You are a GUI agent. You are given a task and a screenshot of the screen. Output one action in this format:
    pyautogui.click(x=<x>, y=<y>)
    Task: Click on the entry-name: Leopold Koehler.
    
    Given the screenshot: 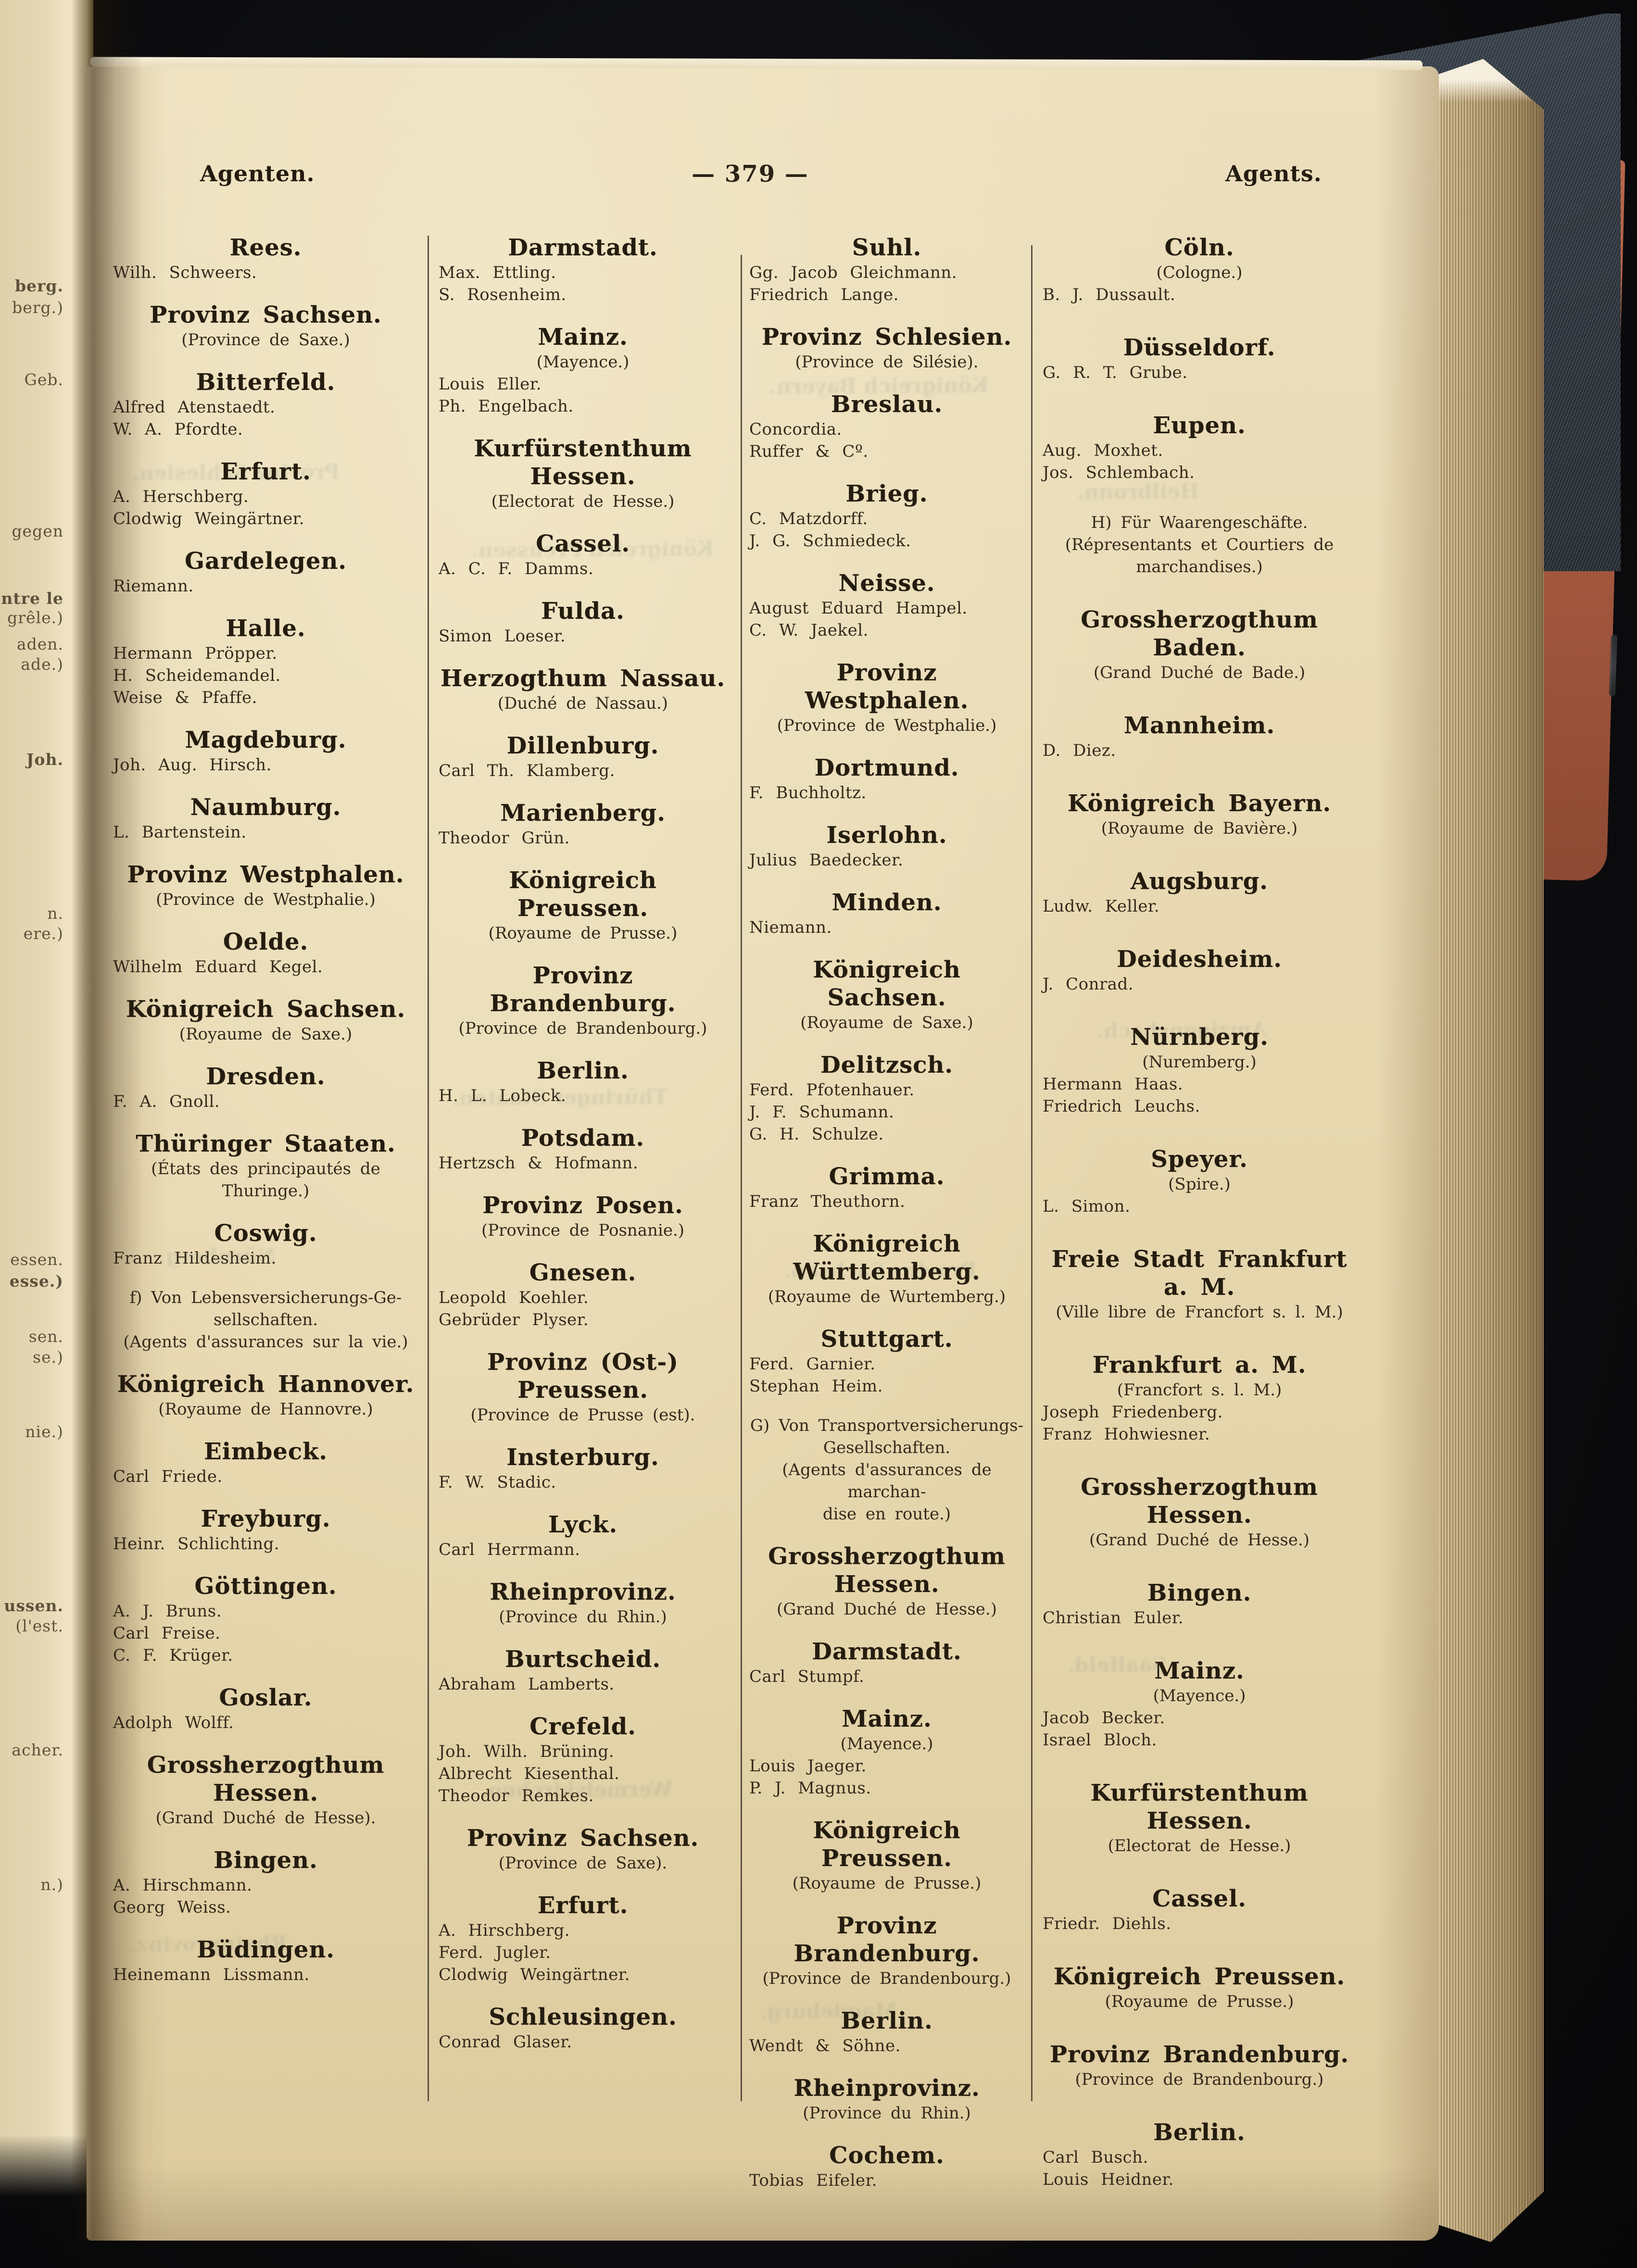 What is the action you would take?
    pyautogui.click(x=514, y=1297)
    